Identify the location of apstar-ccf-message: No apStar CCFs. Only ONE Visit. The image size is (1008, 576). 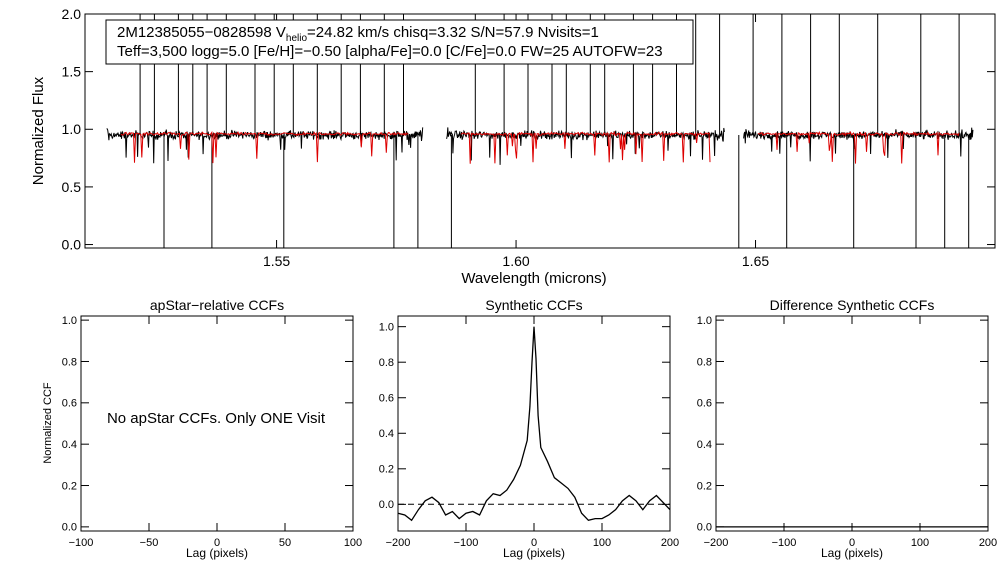
(216, 418).